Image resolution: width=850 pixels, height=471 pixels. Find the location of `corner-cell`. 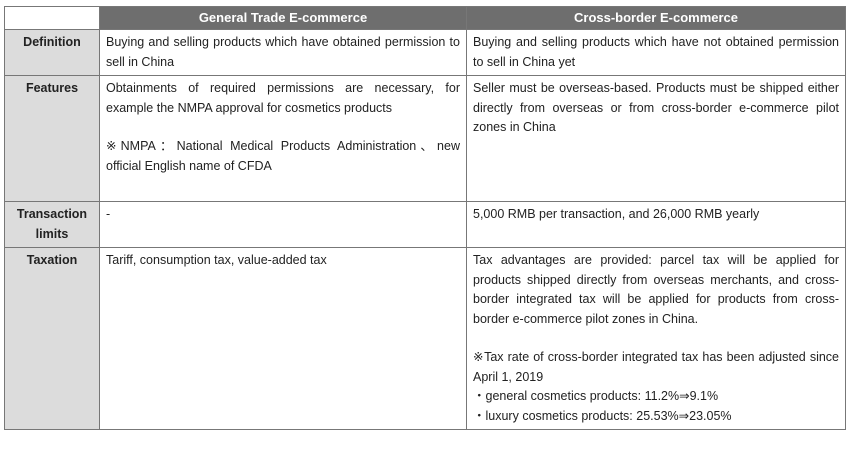

corner-cell is located at coordinates (52, 18).